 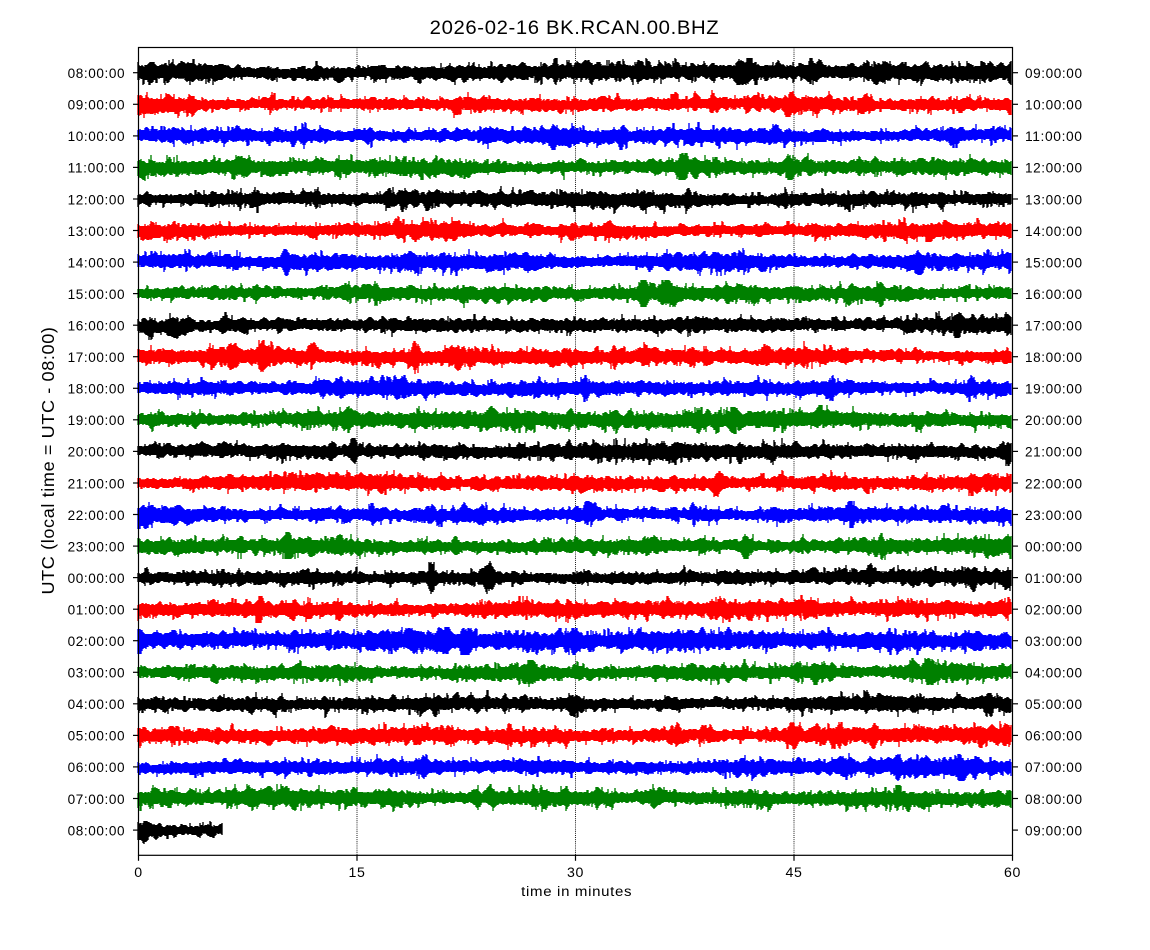 I want to click on svg-text: time in minutes, so click(x=576, y=891).